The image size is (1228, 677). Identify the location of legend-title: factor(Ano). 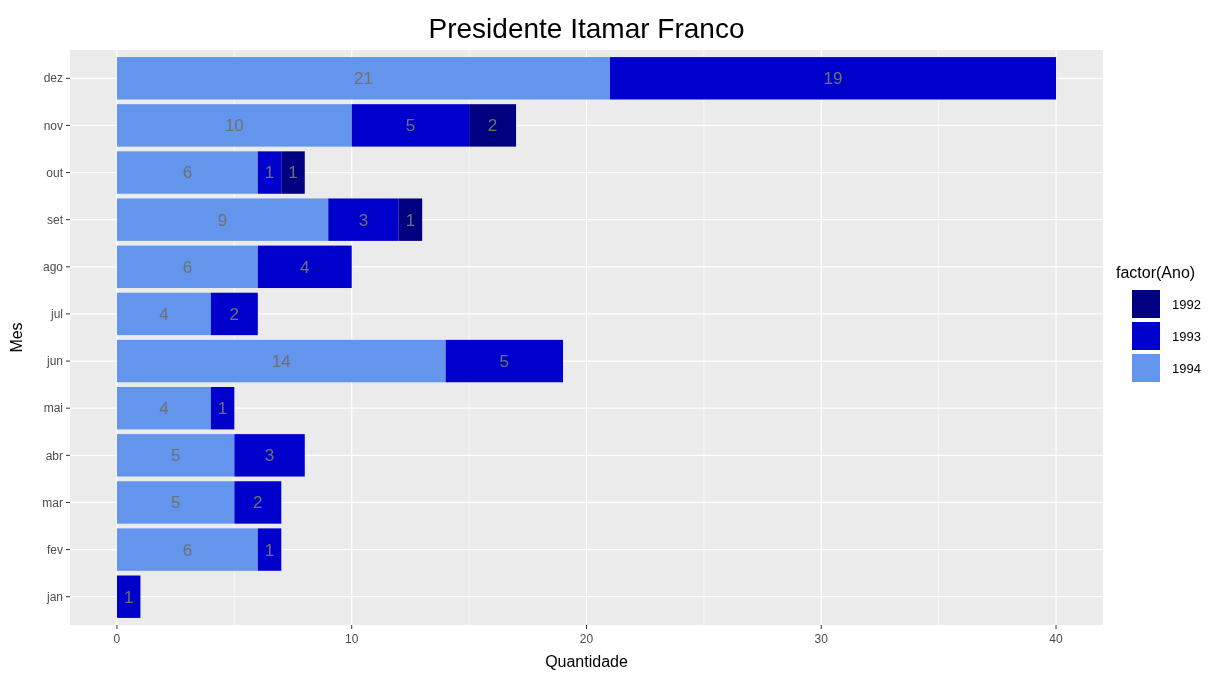
(1156, 272).